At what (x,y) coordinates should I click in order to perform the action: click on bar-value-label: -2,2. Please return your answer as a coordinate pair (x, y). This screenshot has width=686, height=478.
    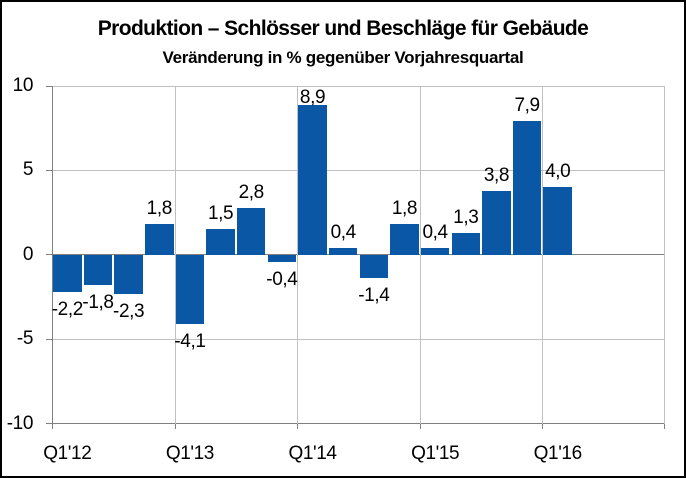
    Looking at the image, I should click on (67, 309).